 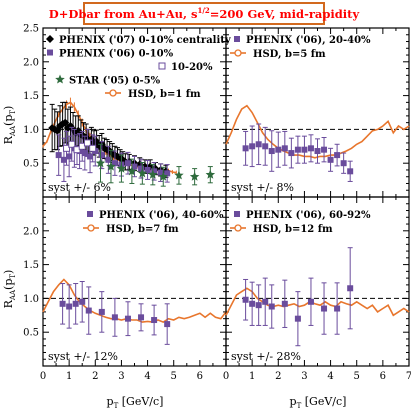 I want to click on x-tick-label: 1, so click(x=69, y=376).